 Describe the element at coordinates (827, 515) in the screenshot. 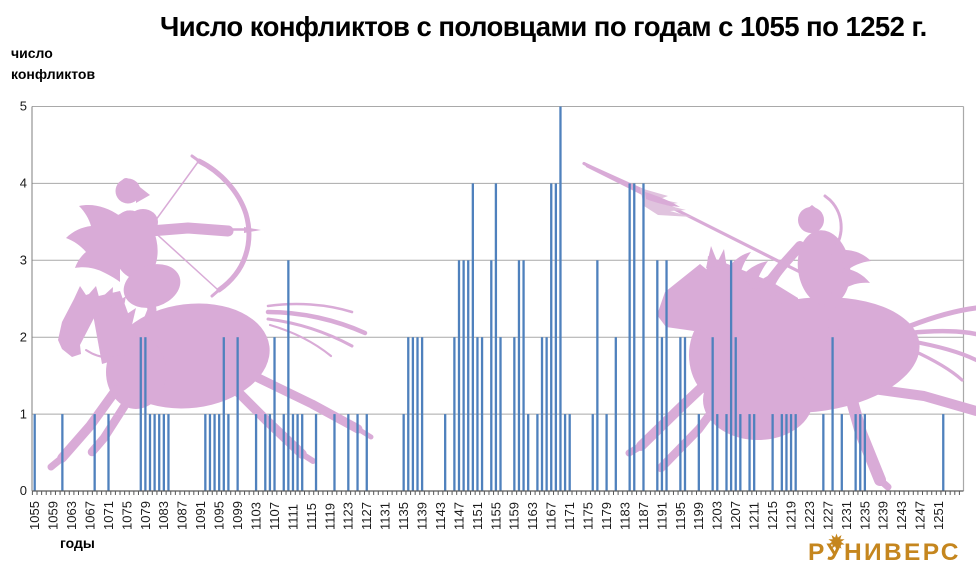

I see `svg-text: 1227` at that location.